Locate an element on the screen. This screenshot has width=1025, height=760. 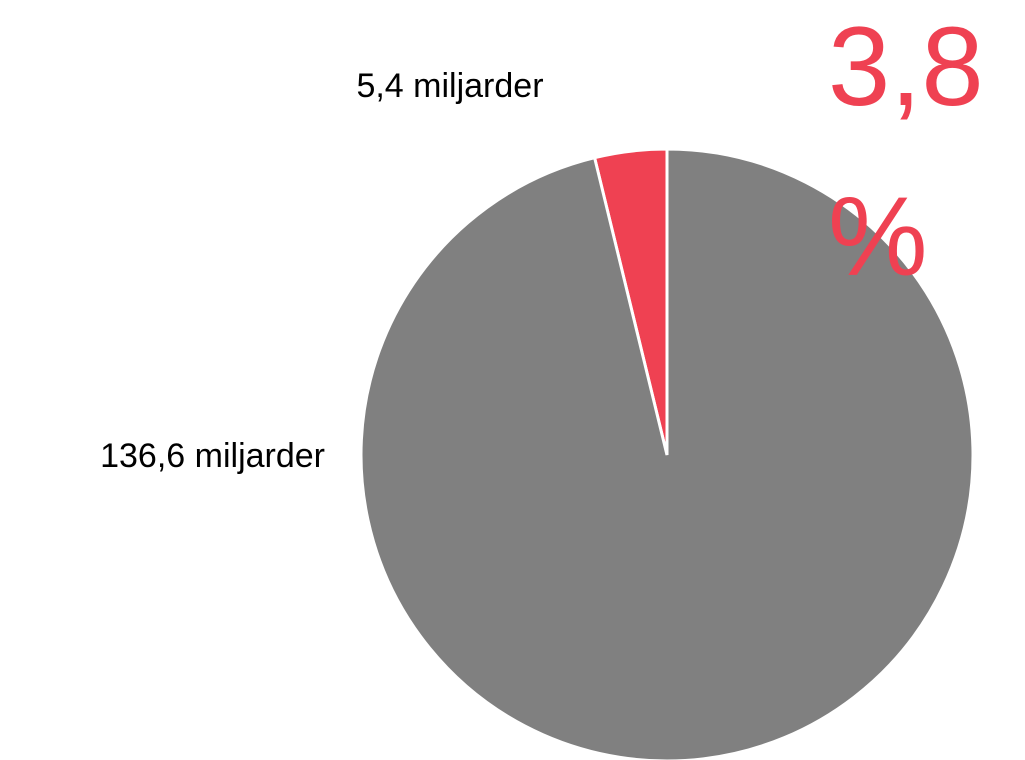
slice-label: 5,4 miljarder is located at coordinates (449, 86).